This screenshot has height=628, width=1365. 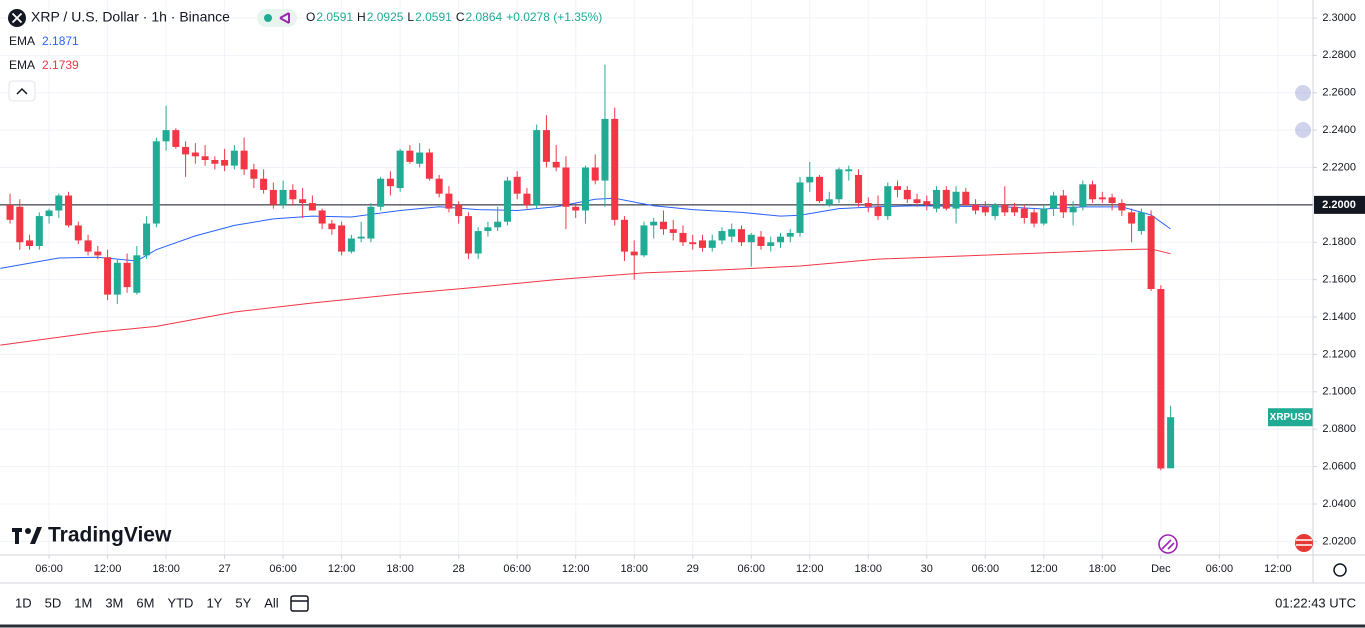 I want to click on y-tick-label: 2.0600, so click(x=1339, y=466).